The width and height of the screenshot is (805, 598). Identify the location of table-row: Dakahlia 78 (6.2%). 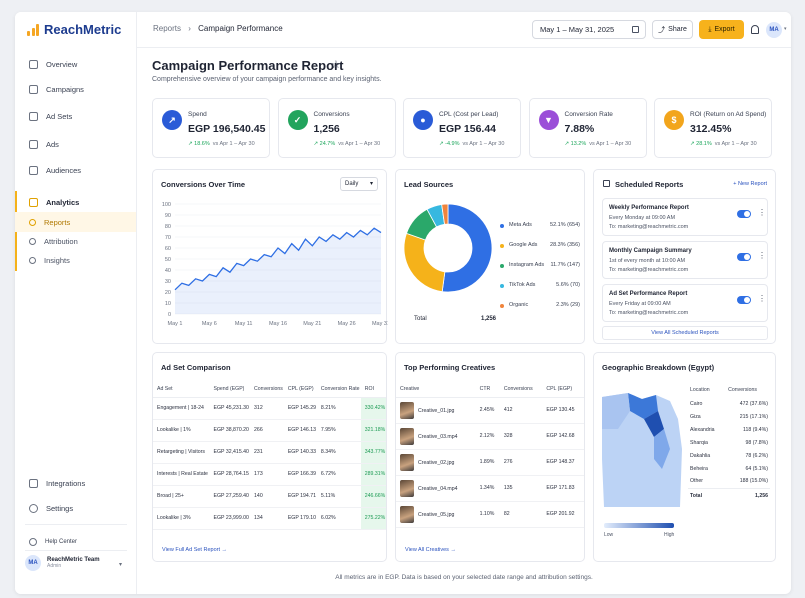
(729, 455).